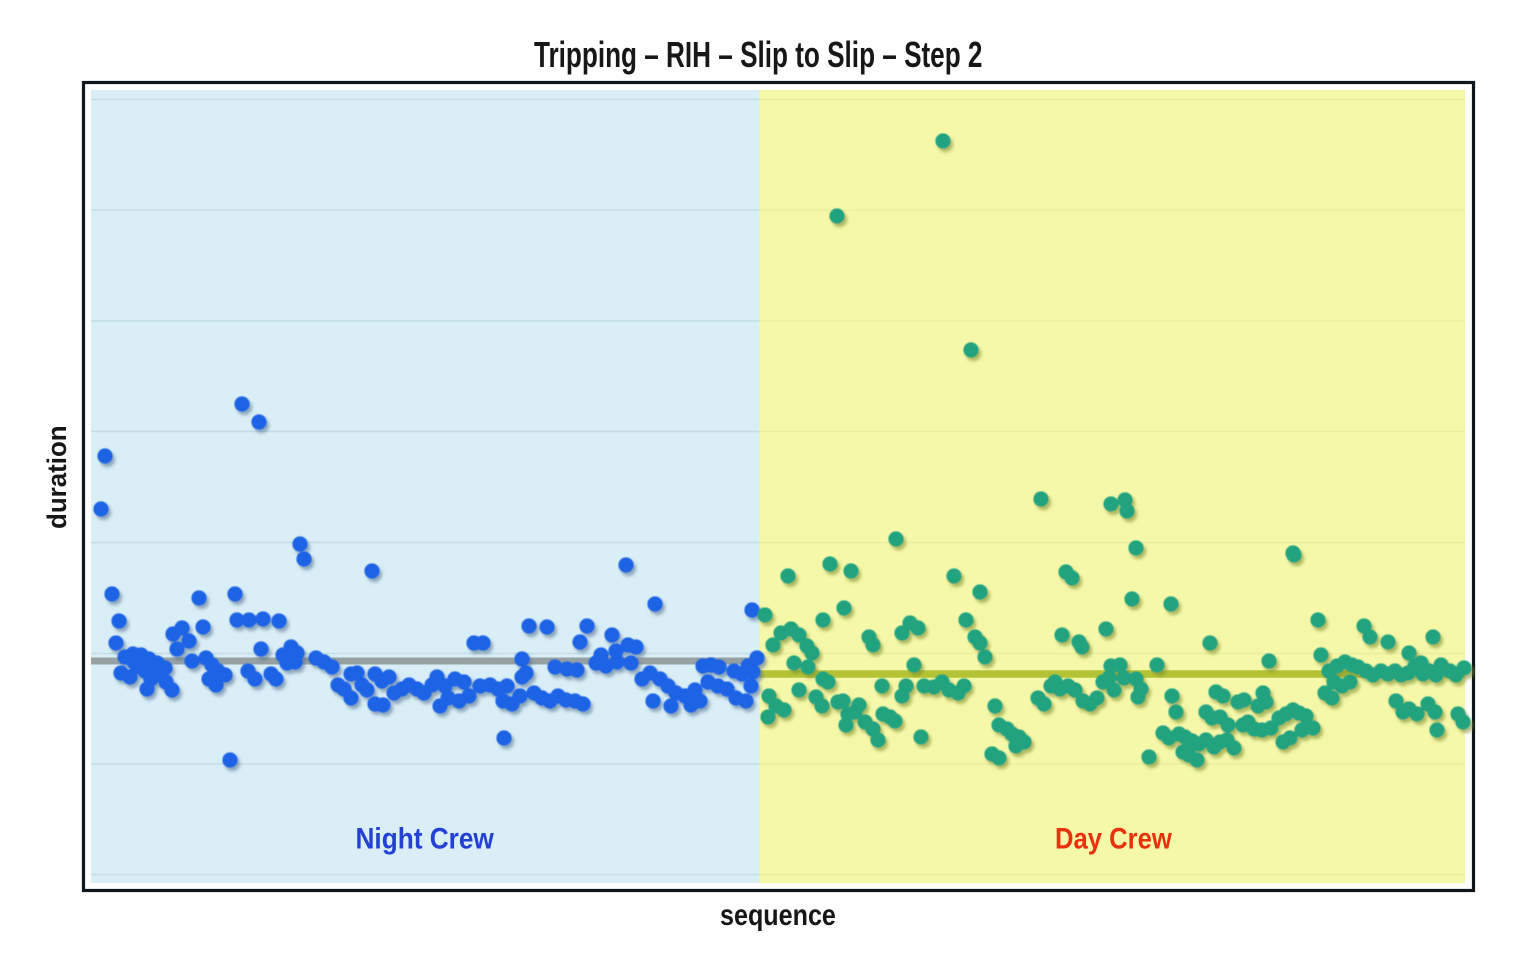  Describe the element at coordinates (778, 915) in the screenshot. I see `svg-text: sequence` at that location.